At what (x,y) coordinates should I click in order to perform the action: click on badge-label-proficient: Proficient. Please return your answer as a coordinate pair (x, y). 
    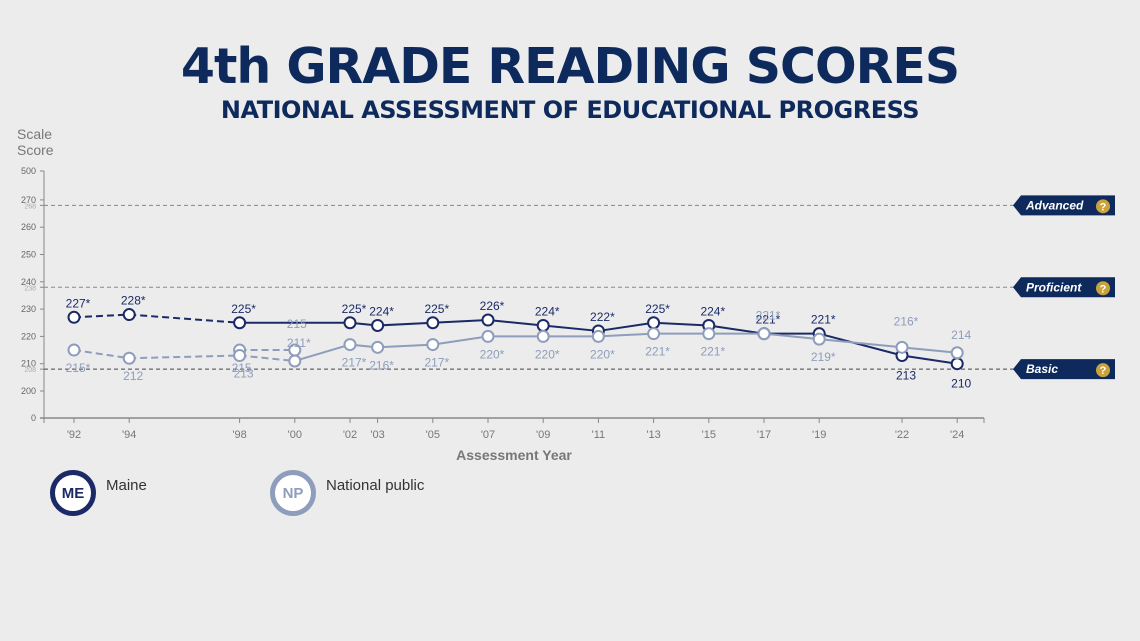
    Looking at the image, I should click on (1054, 287).